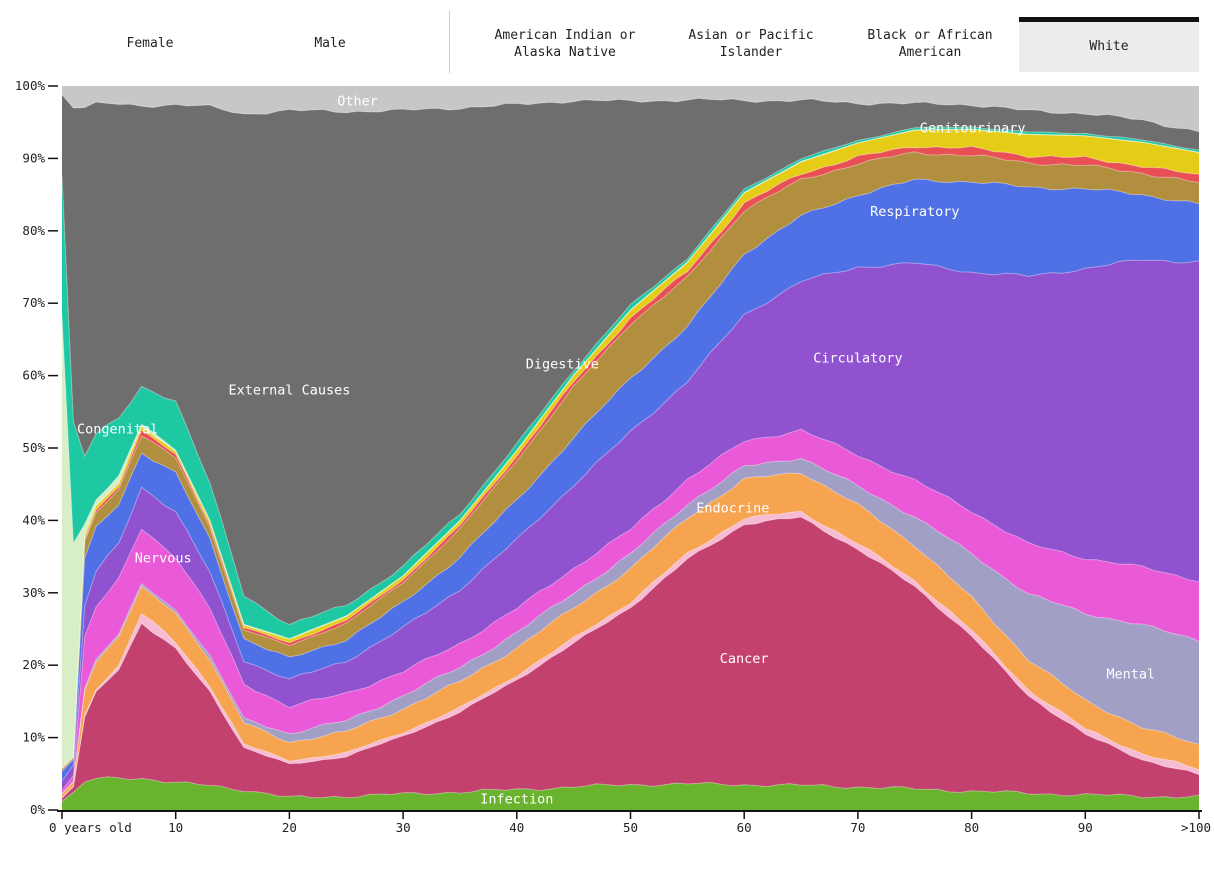 The height and width of the screenshot is (869, 1214). I want to click on x-axis-label: 80, so click(971, 827).